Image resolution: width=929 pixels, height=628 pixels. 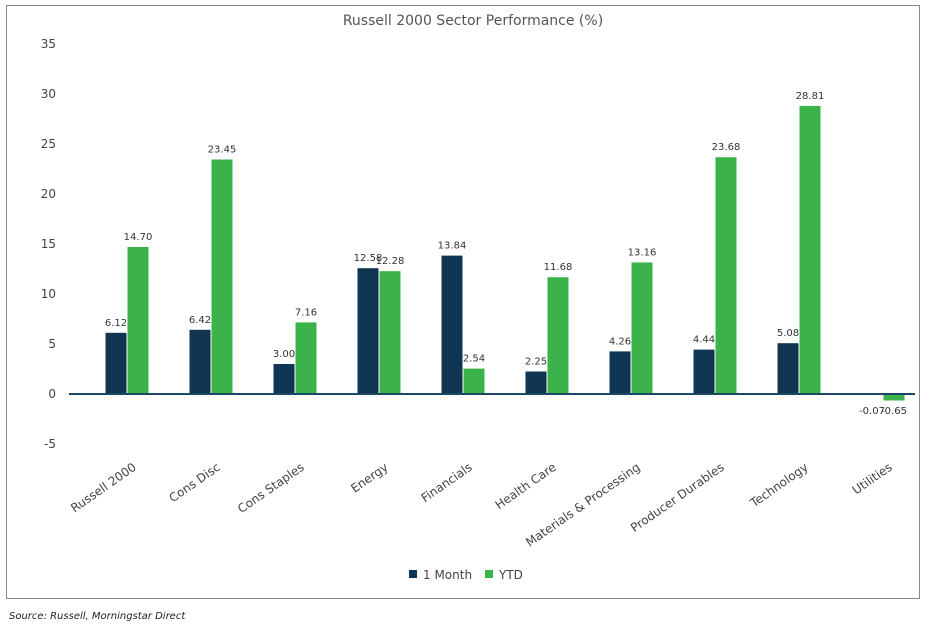 I want to click on data-label: 12.58, so click(x=368, y=258).